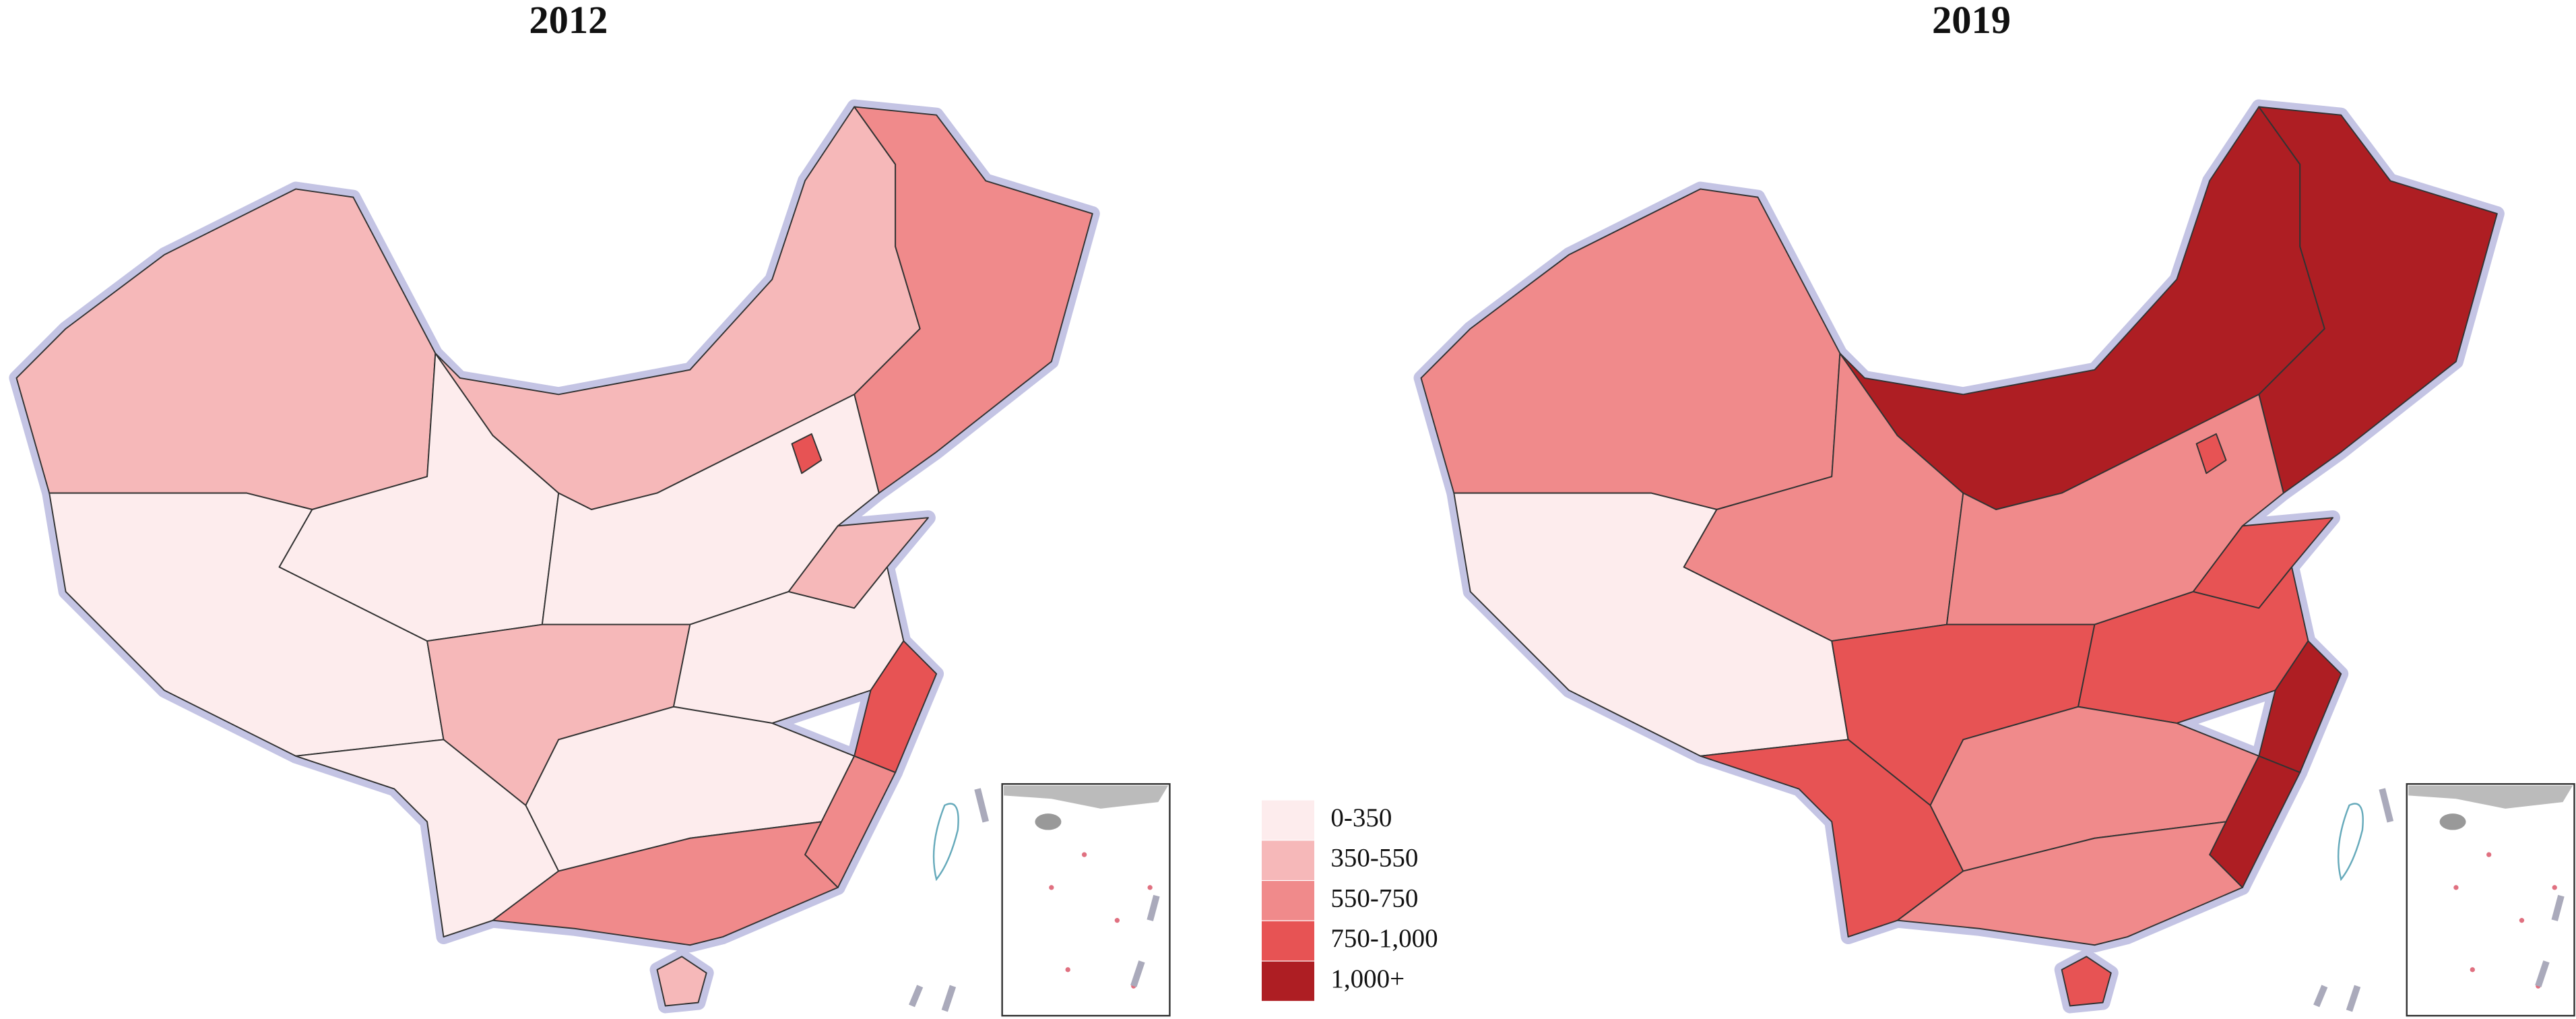 This screenshot has width=2576, height=1019. I want to click on legend-label: 750-1,000, so click(1384, 939).